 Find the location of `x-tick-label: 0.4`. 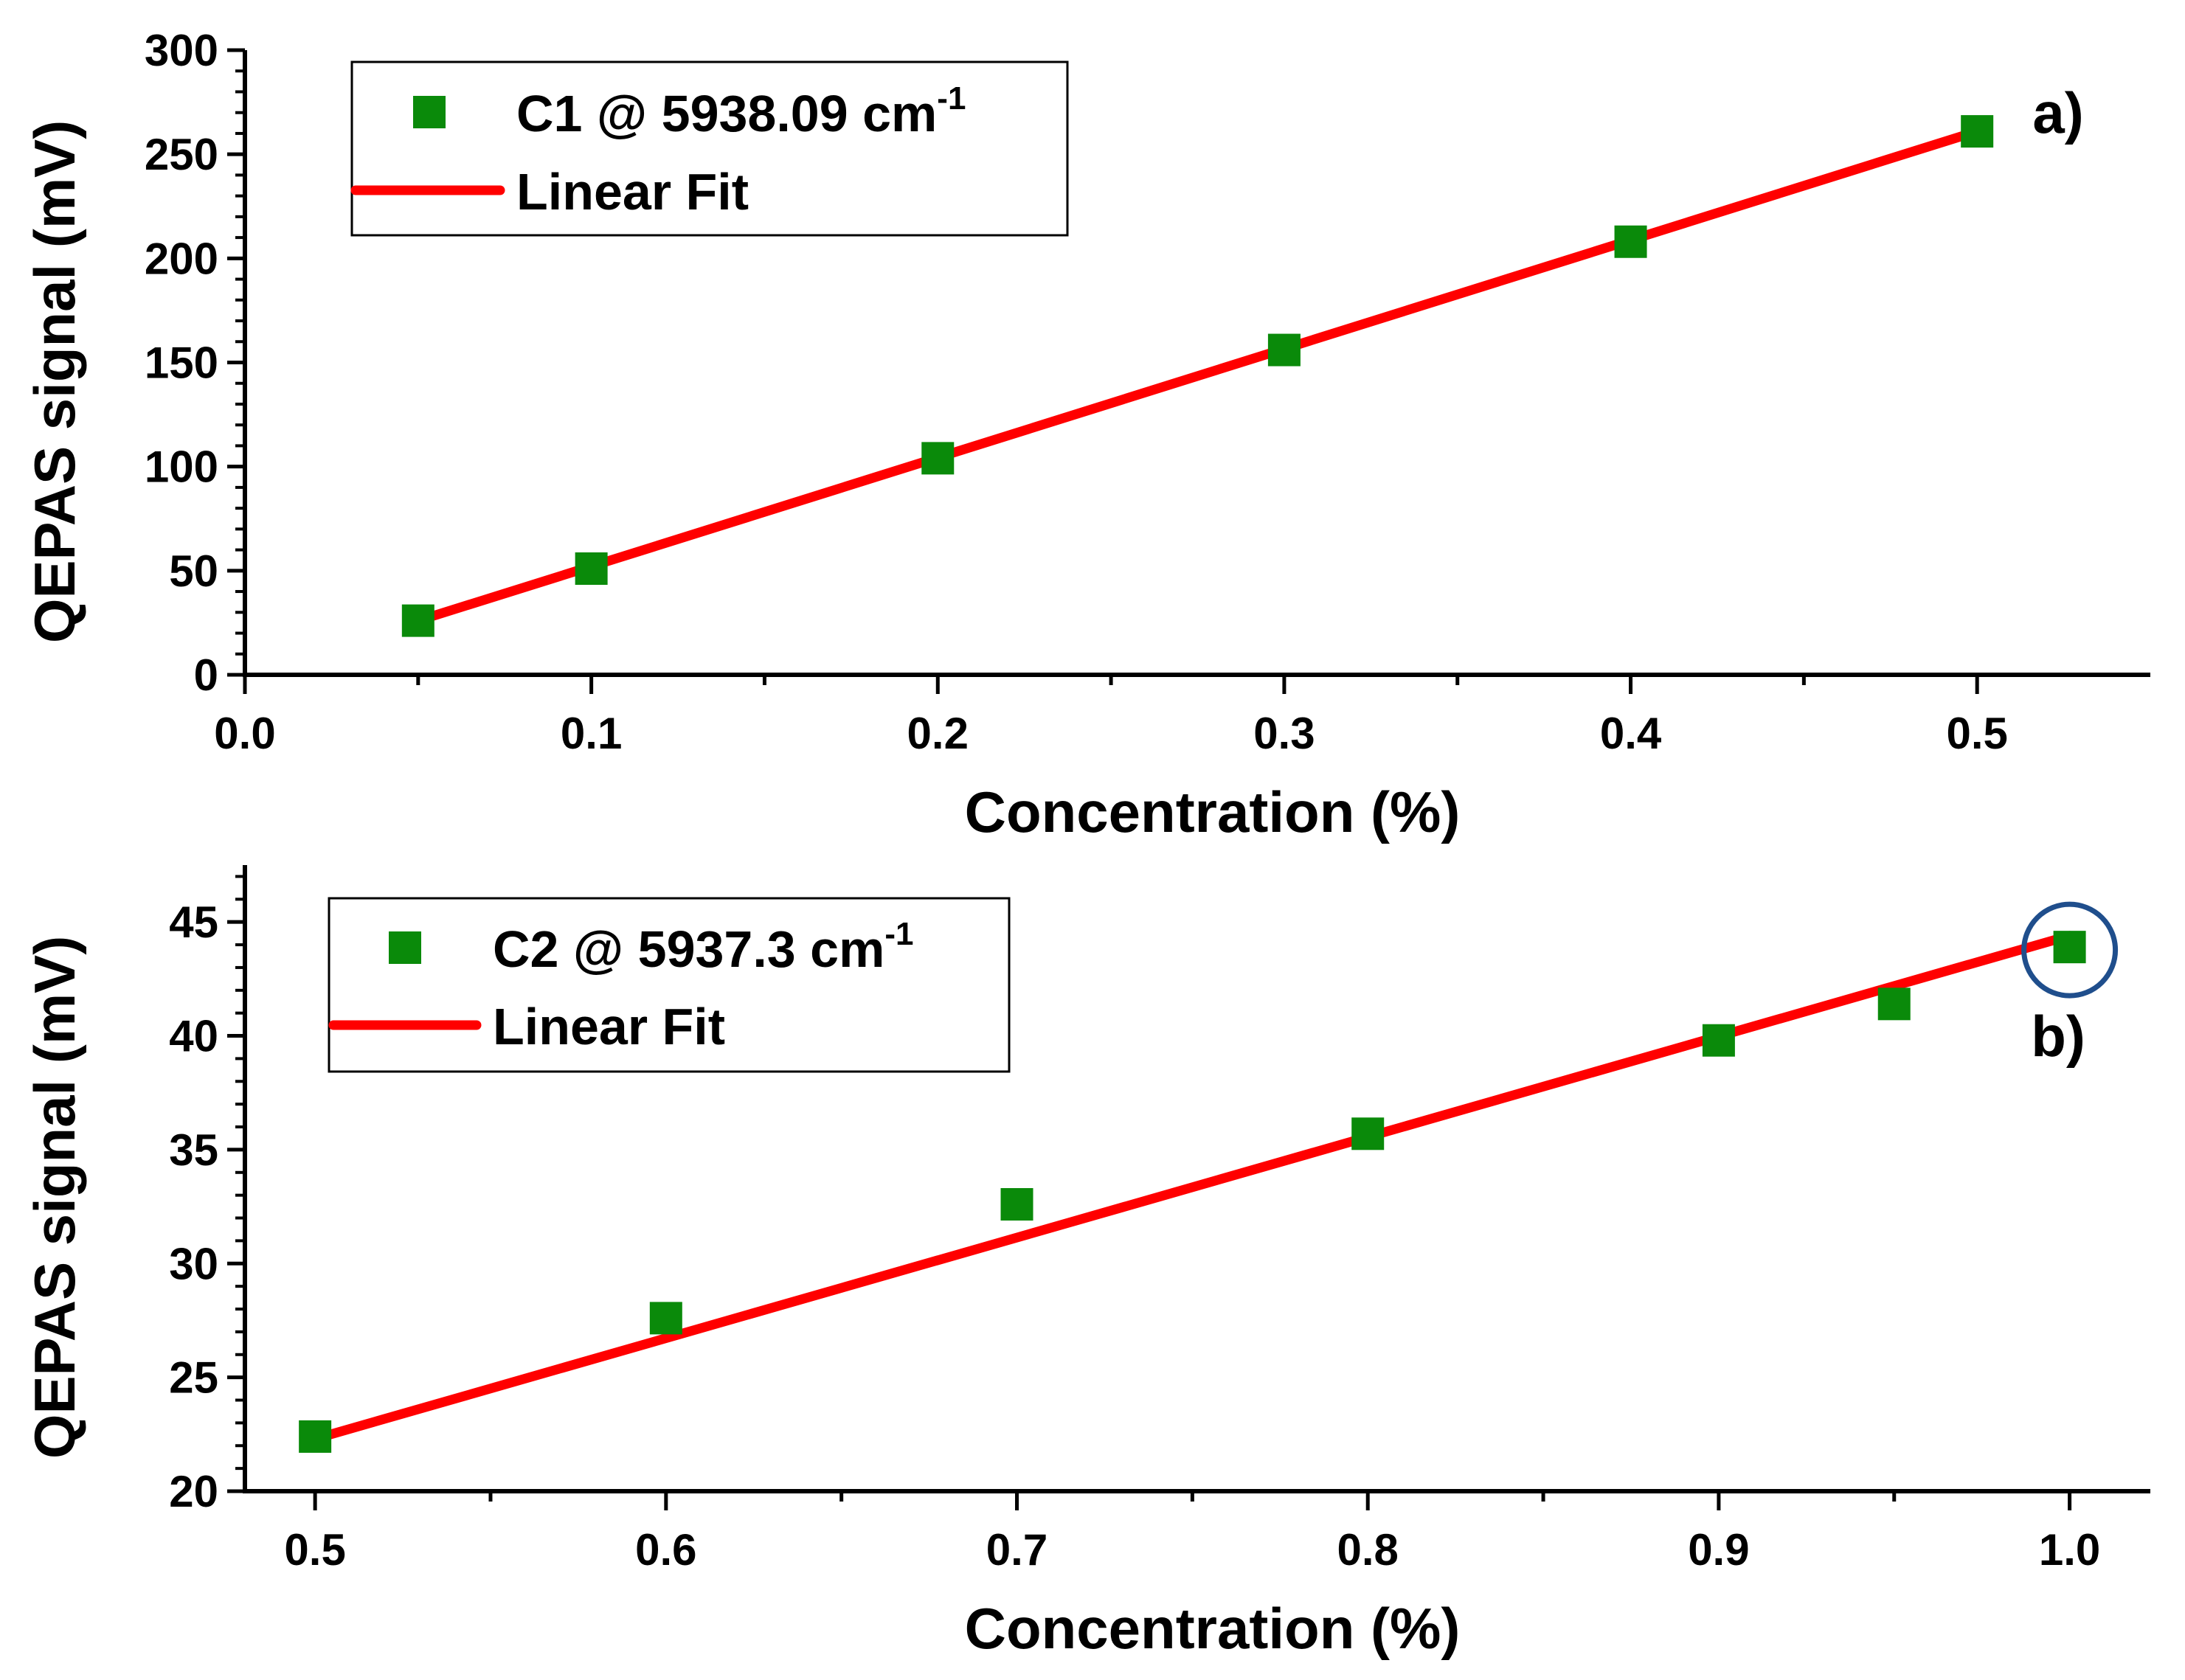

x-tick-label: 0.4 is located at coordinates (1631, 733).